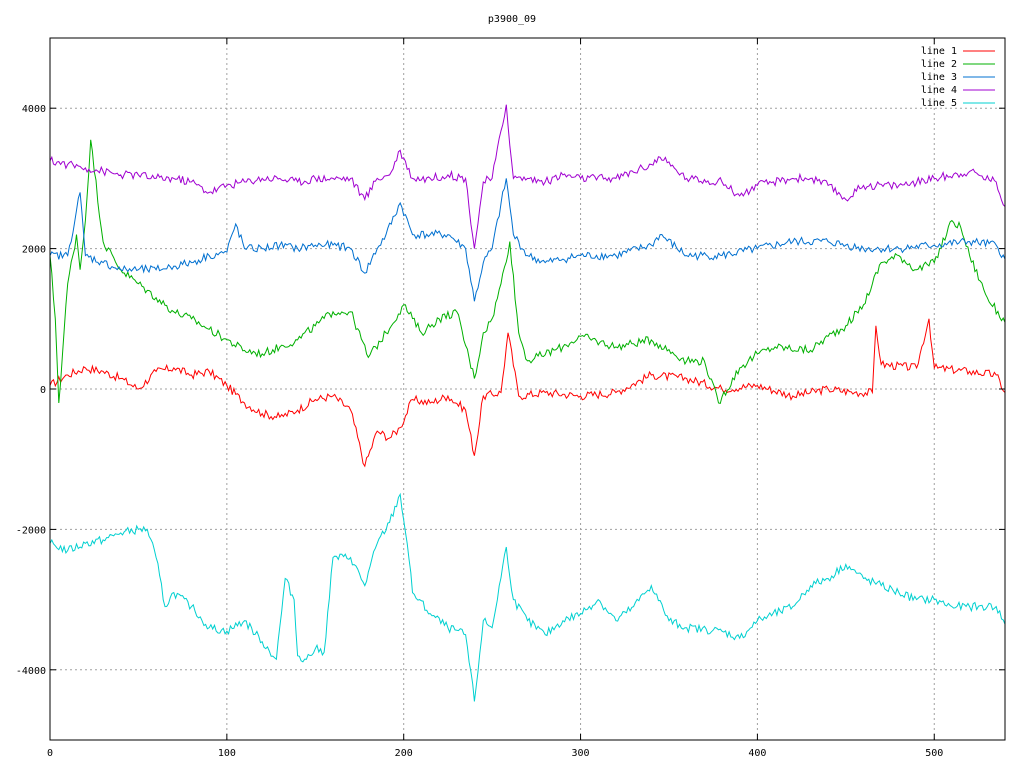  I want to click on legend-label: line 4, so click(939, 90).